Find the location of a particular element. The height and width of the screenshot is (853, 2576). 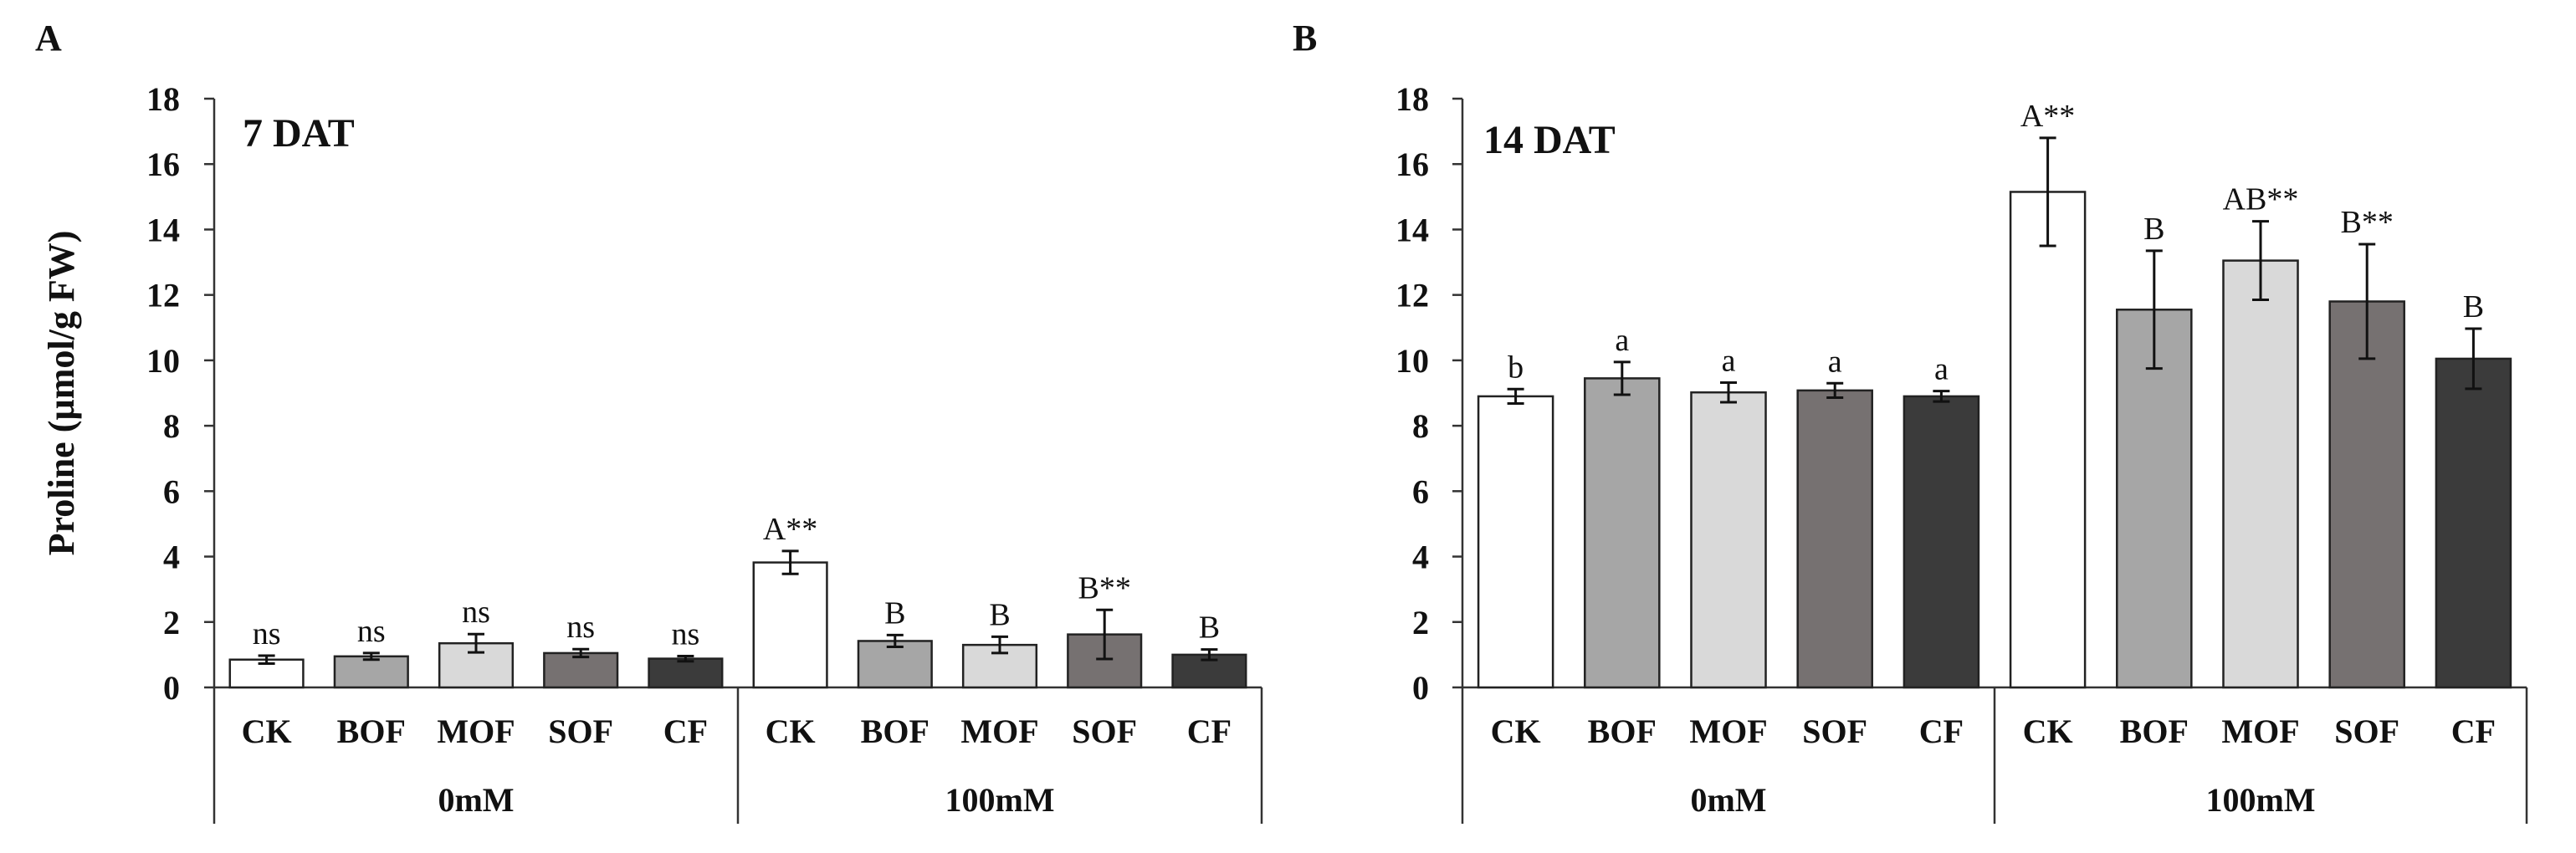

panel-b-group-label: 100mM is located at coordinates (2260, 800).